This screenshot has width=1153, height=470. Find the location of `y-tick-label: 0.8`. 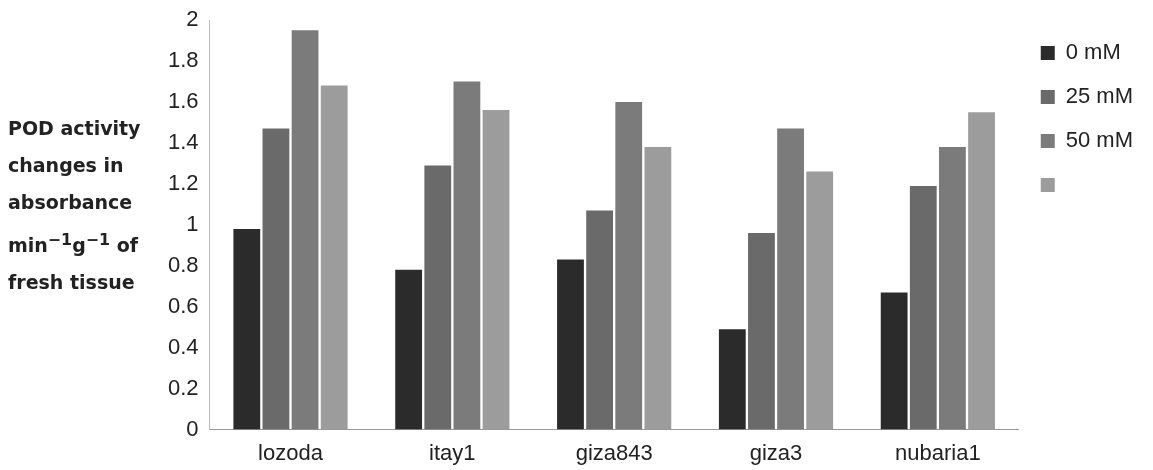

y-tick-label: 0.8 is located at coordinates (183, 264).